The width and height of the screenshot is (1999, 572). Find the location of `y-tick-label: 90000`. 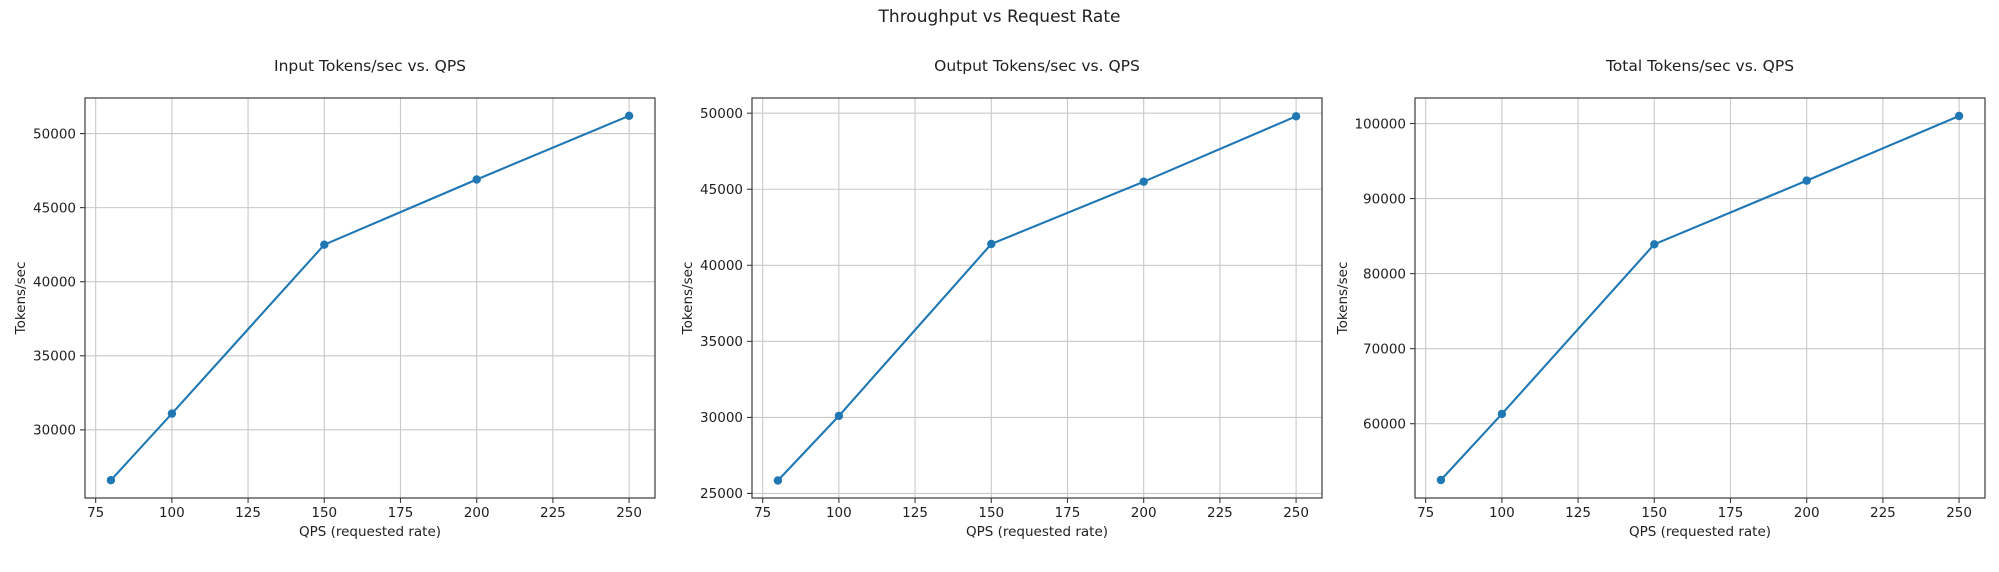

y-tick-label: 90000 is located at coordinates (1384, 199).